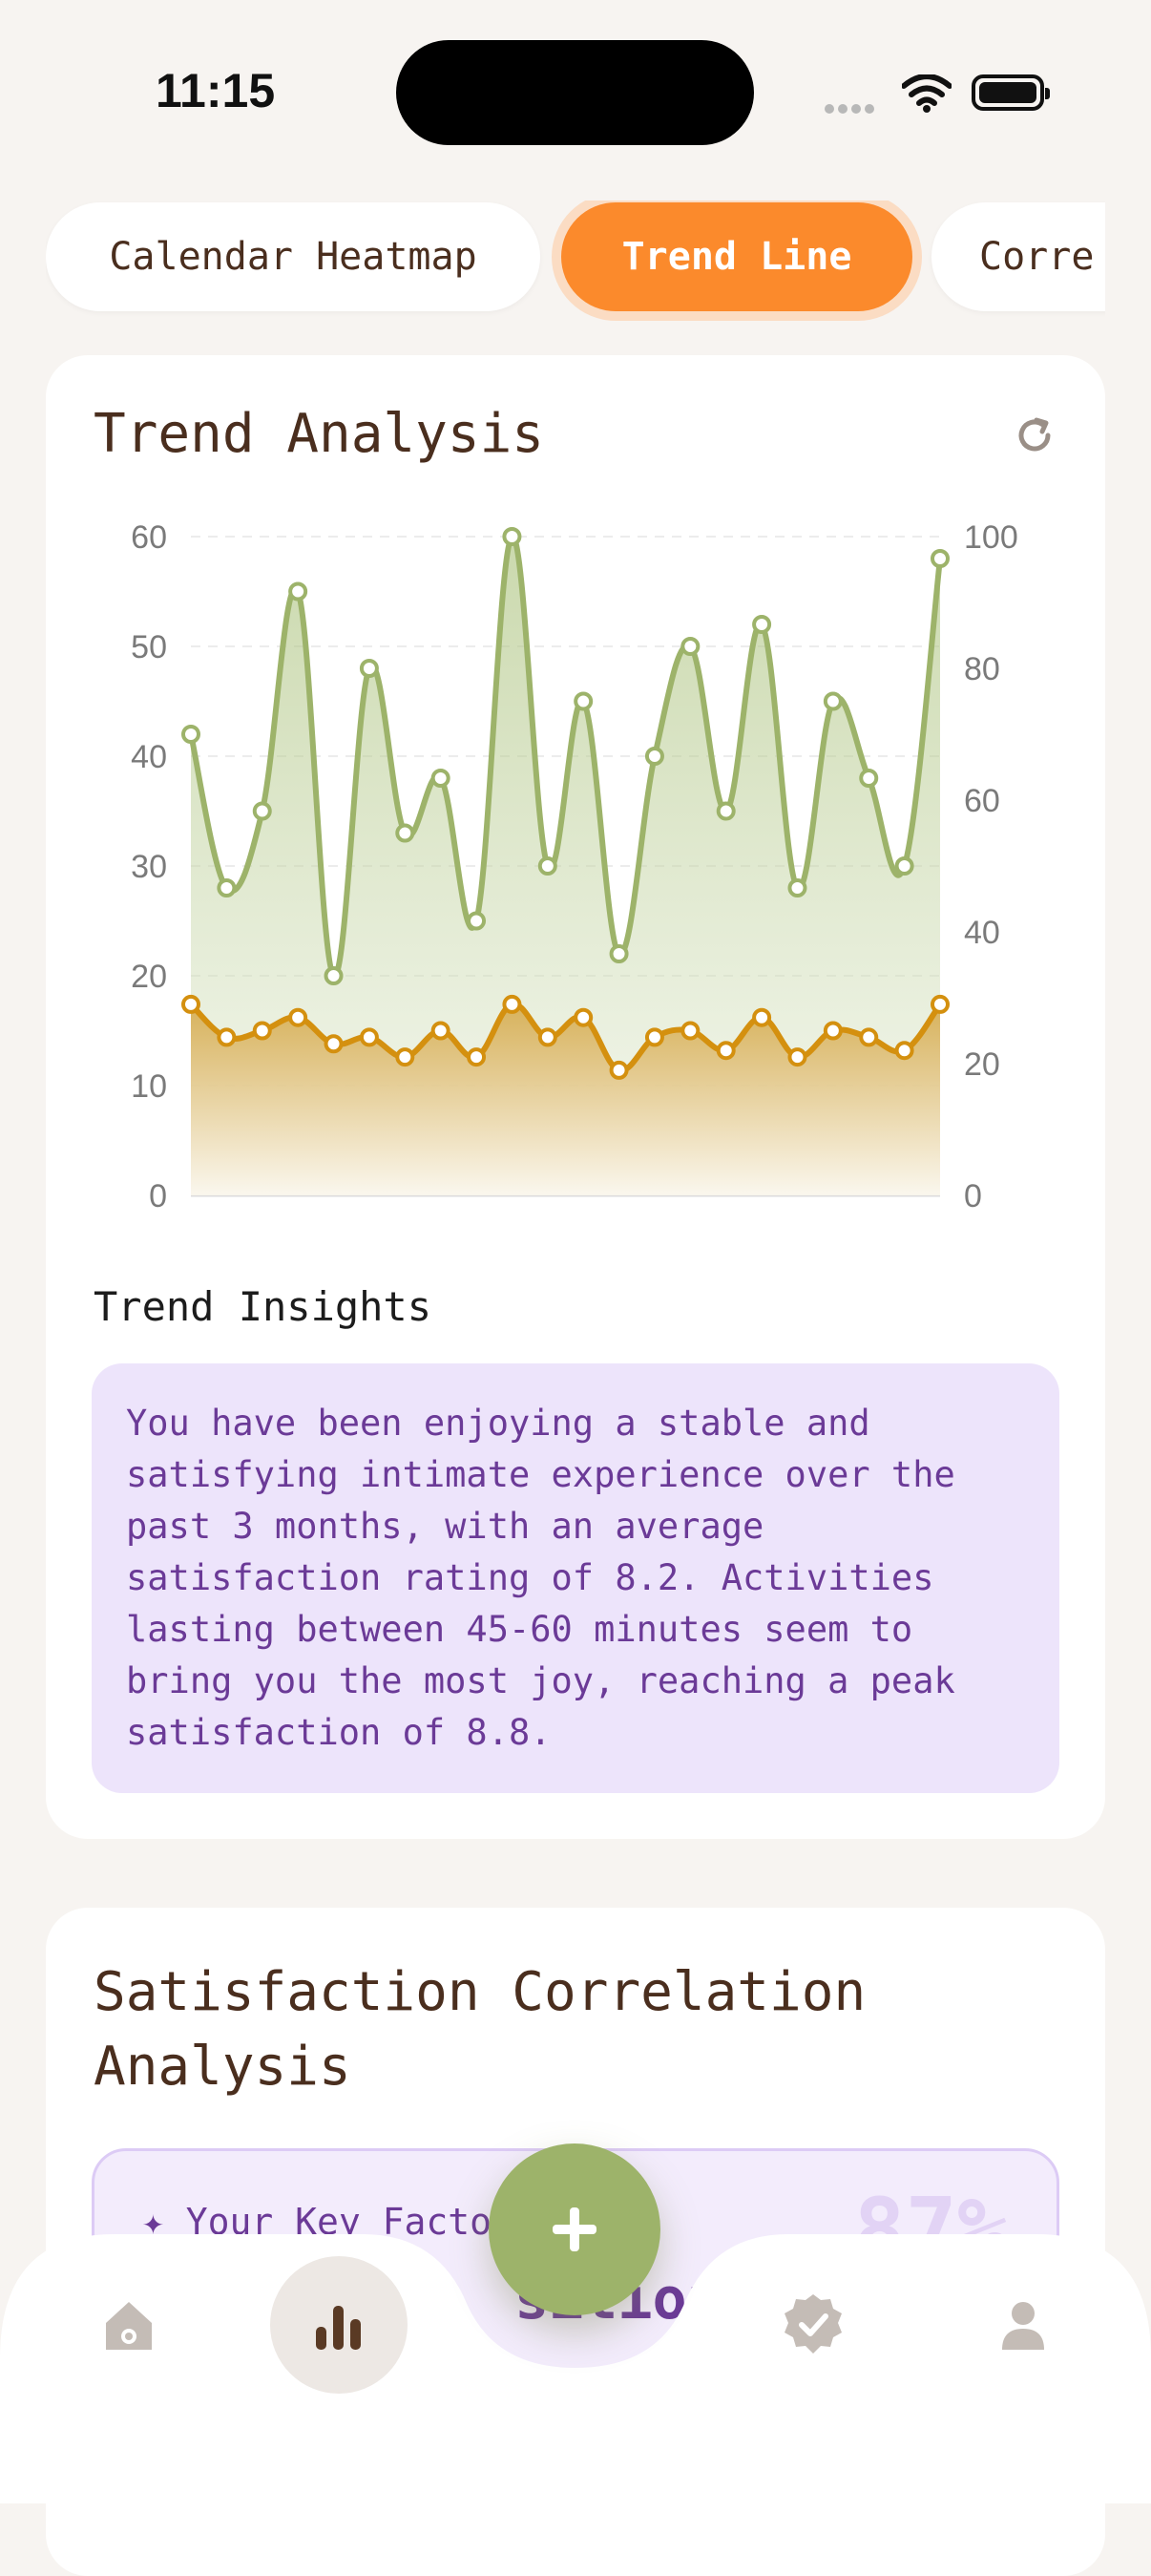  I want to click on y-left-tick-label: 30, so click(149, 867).